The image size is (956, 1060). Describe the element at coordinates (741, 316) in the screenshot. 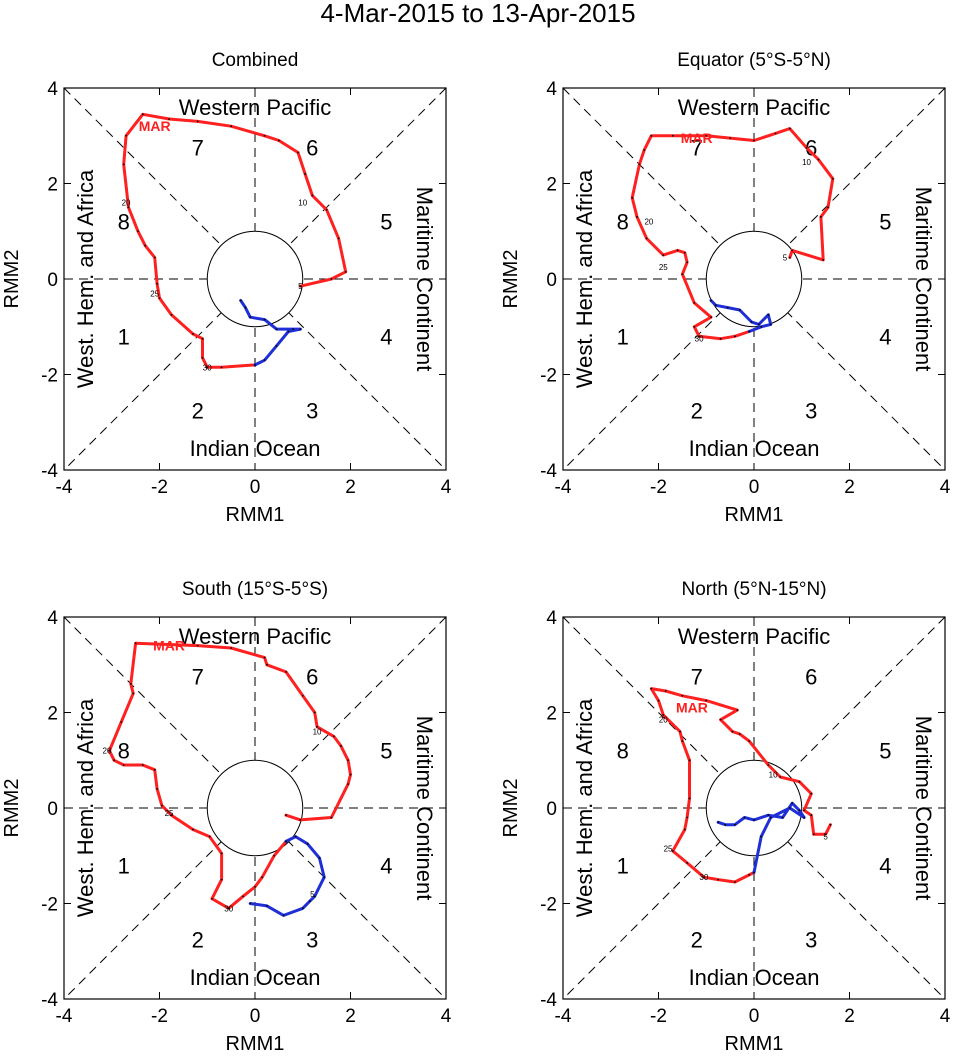

I see `panel-equator-5-s-5-n-series-apr` at that location.